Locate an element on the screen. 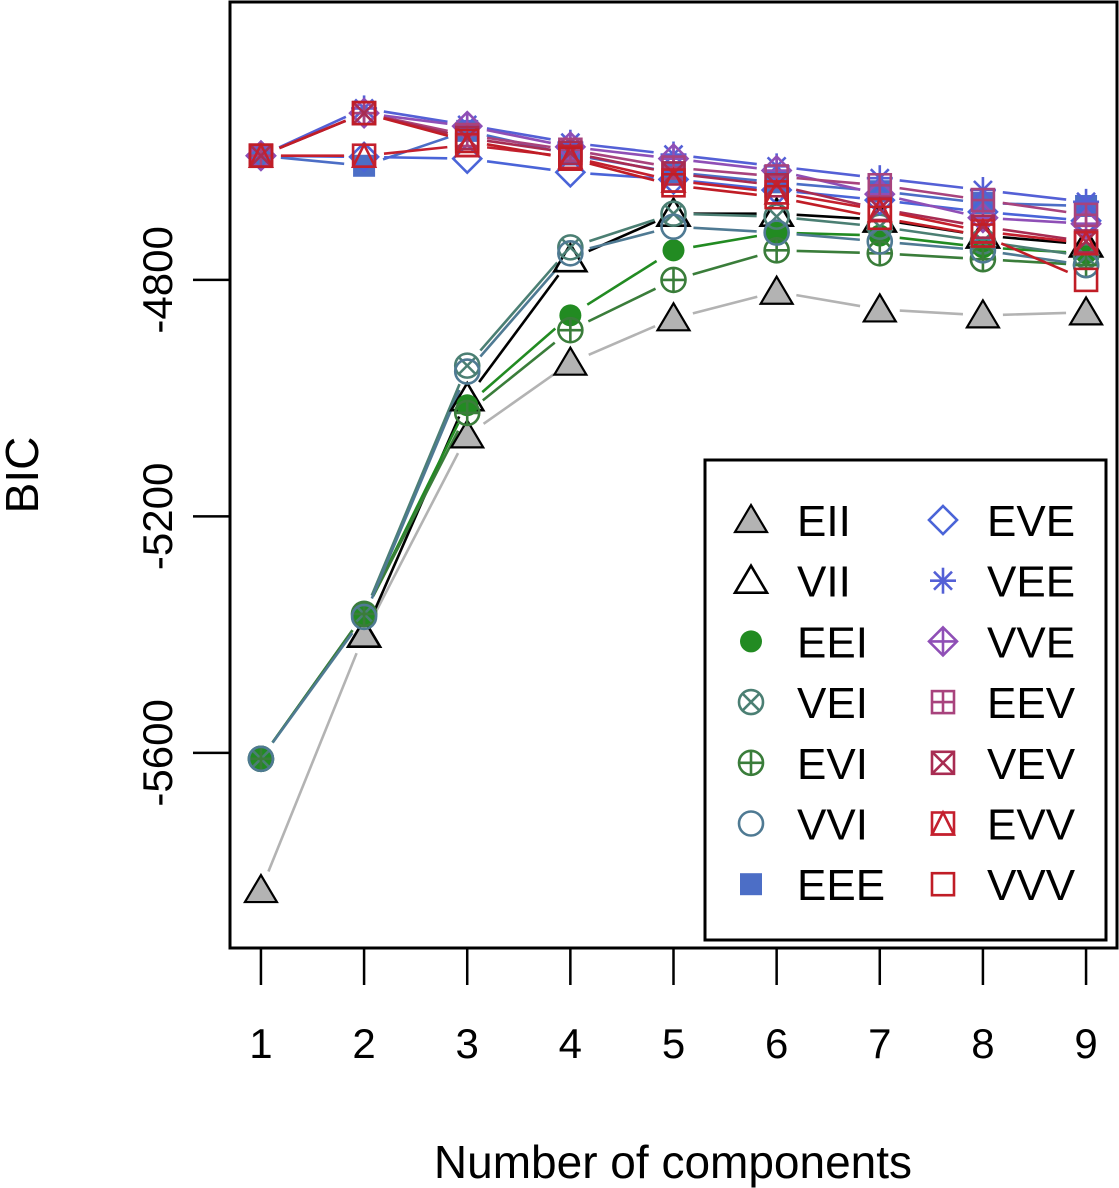 Image resolution: width=1119 pixels, height=1188 pixels. legend-item-eev: EEV is located at coordinates (1003, 703).